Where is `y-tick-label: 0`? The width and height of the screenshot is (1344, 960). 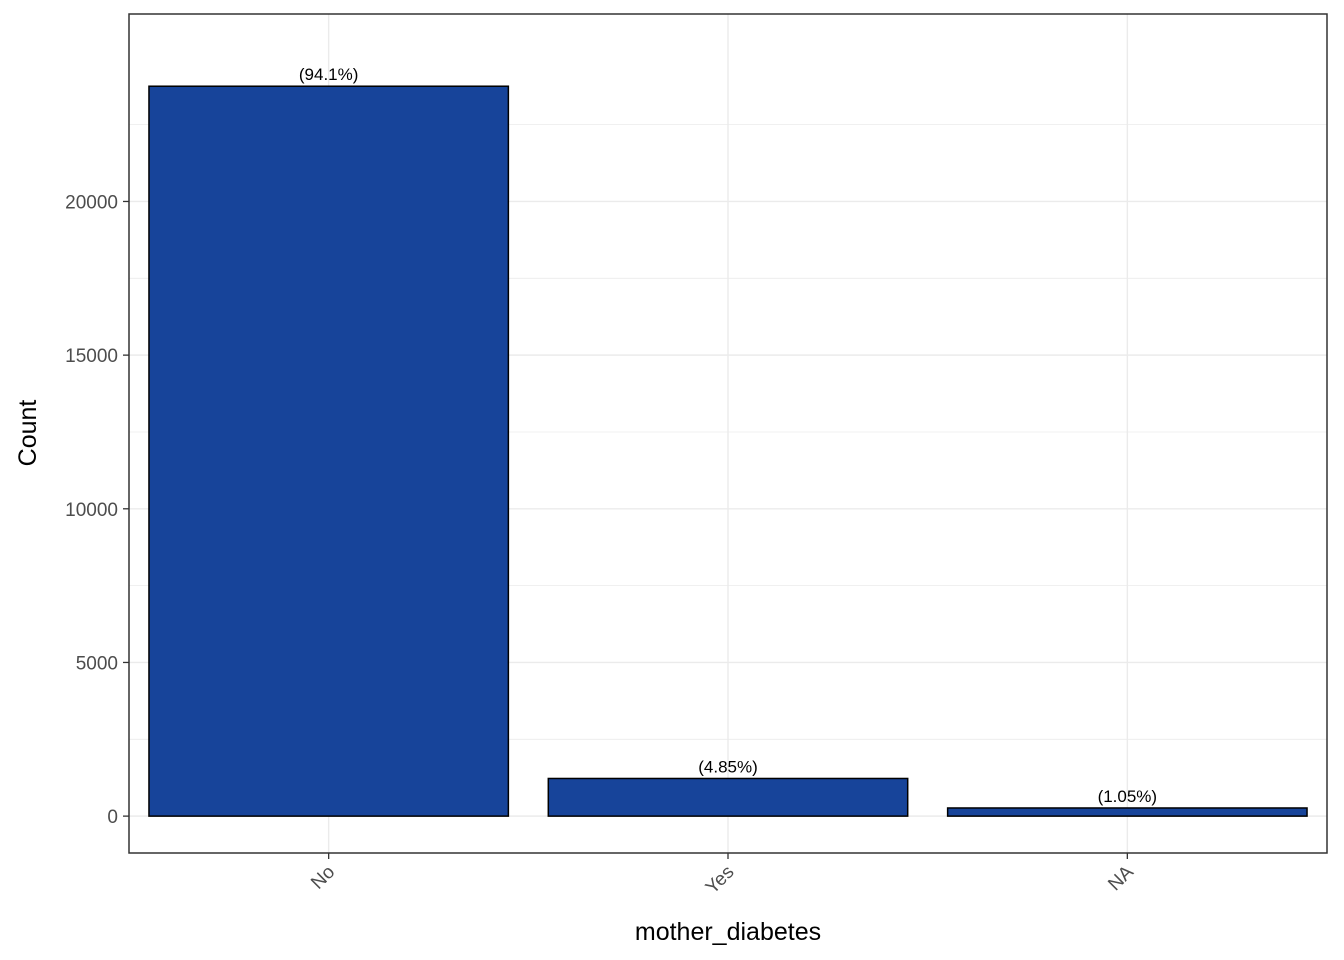 y-tick-label: 0 is located at coordinates (112, 817).